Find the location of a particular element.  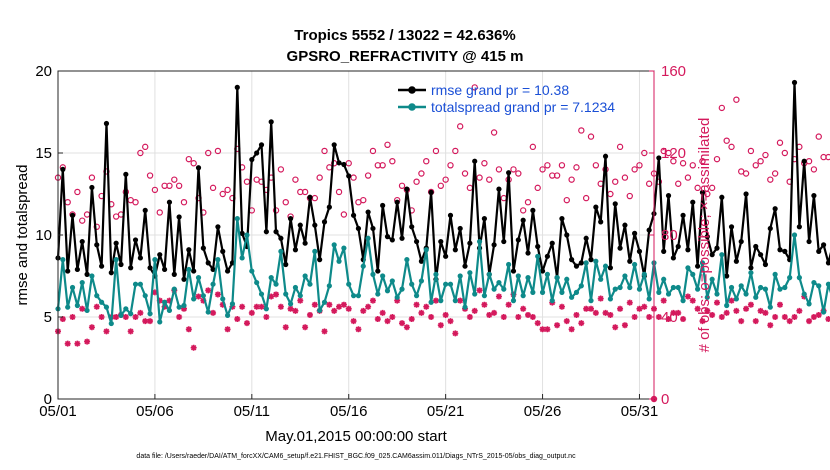

x-tick-label: 05/11 is located at coordinates (252, 411).